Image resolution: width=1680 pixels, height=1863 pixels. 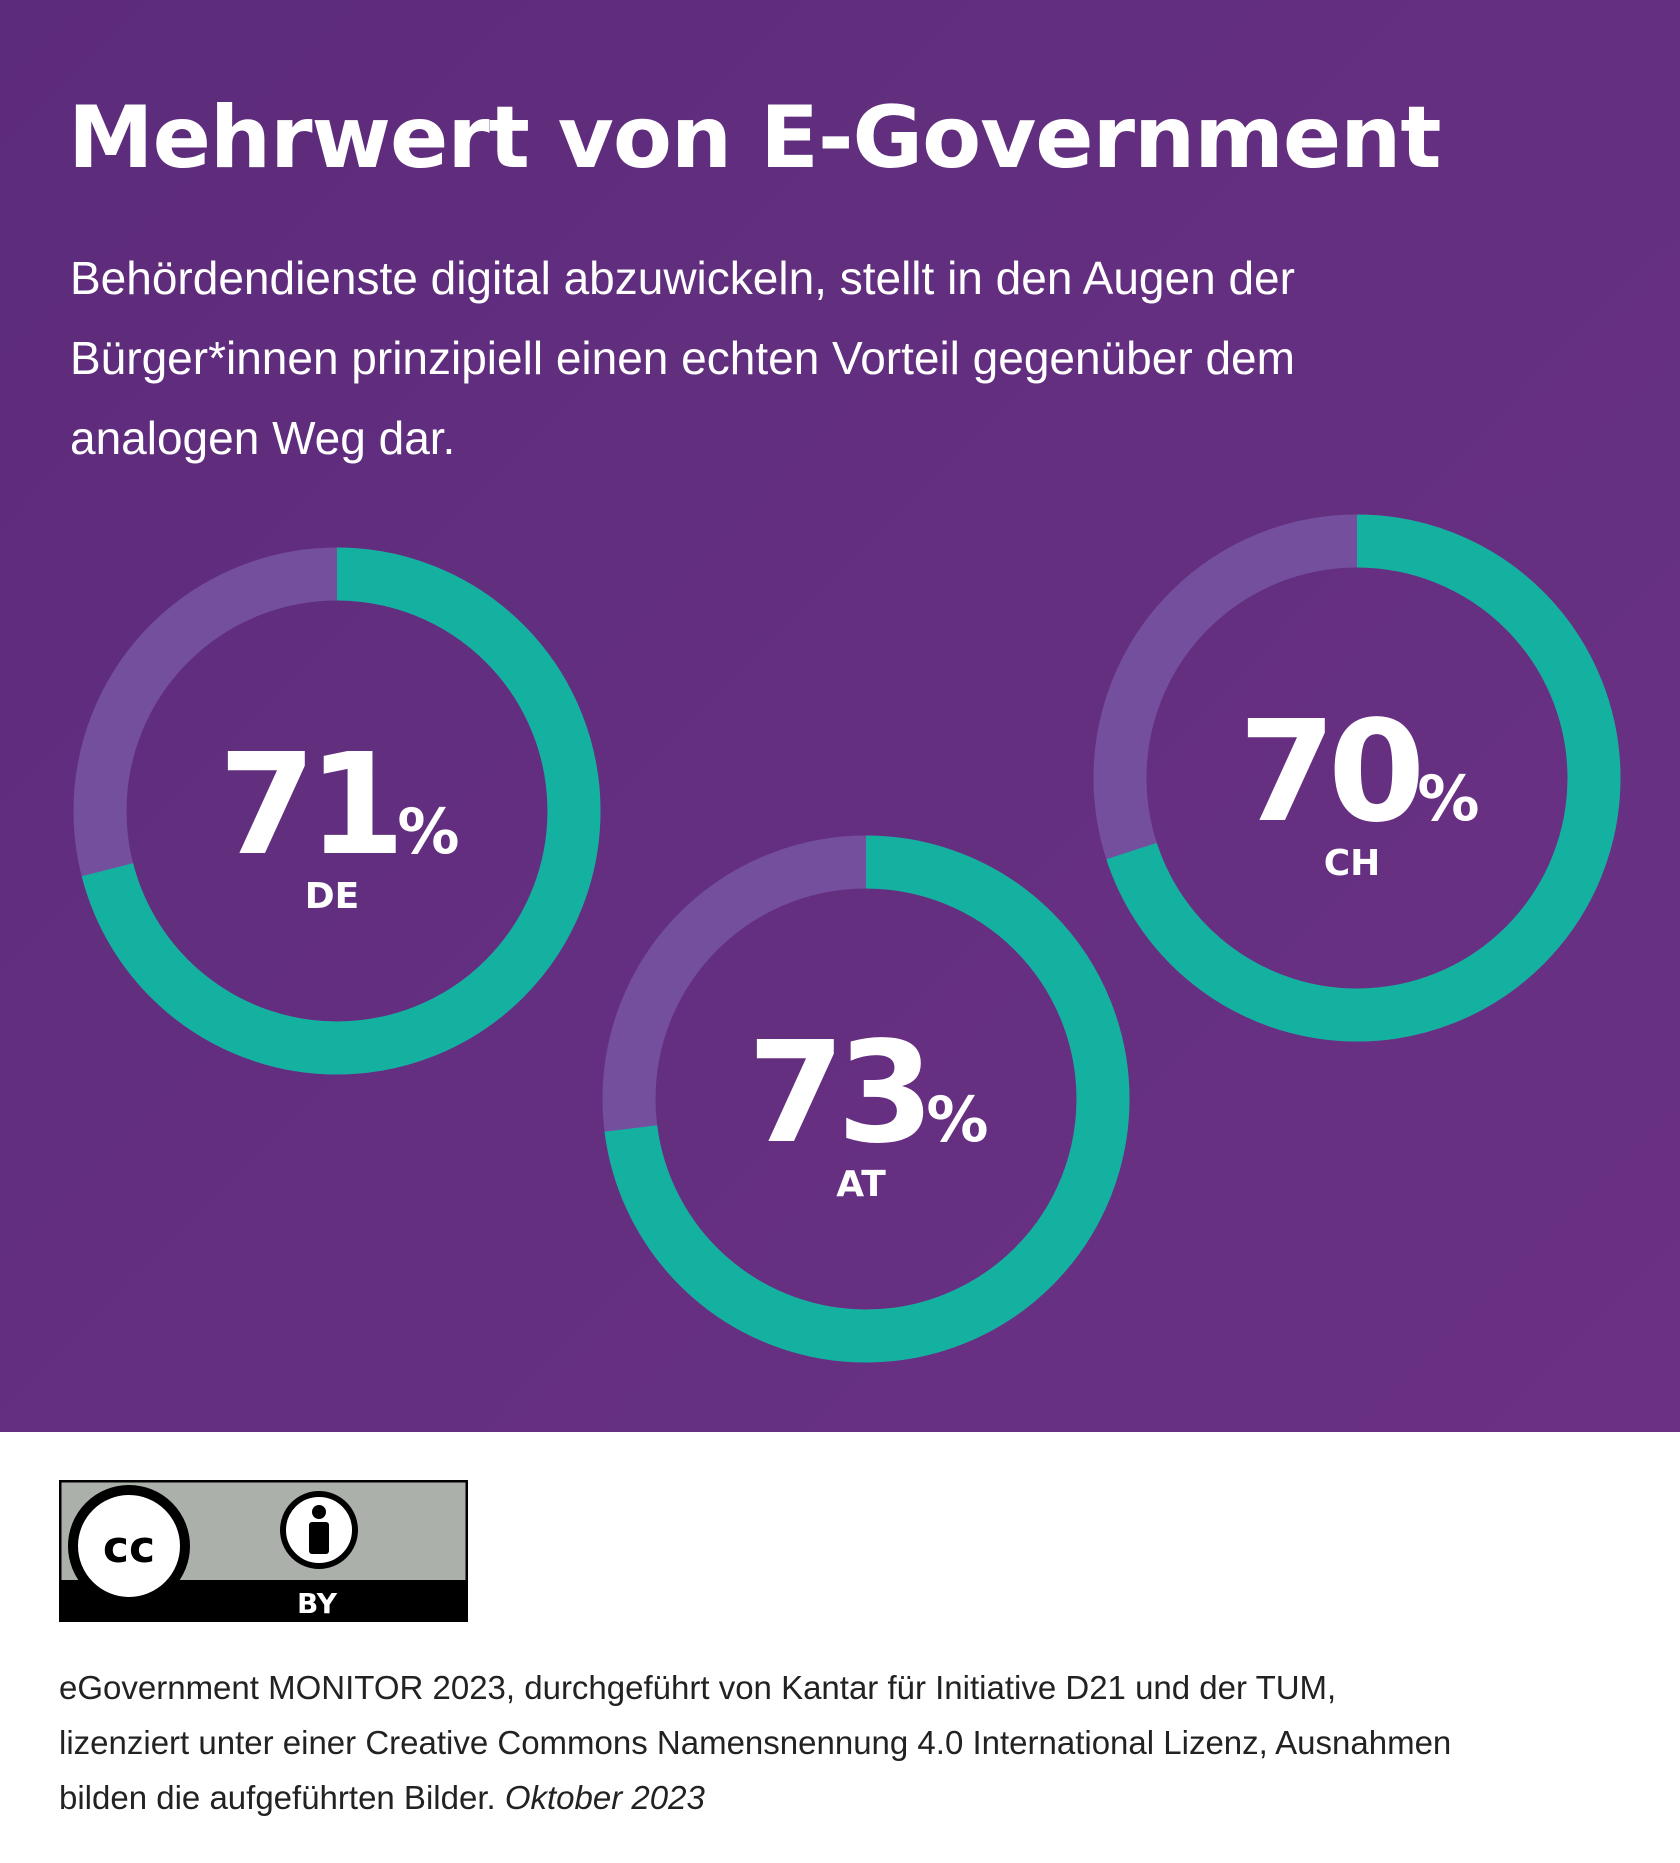 I want to click on country-label: DE, so click(x=332, y=896).